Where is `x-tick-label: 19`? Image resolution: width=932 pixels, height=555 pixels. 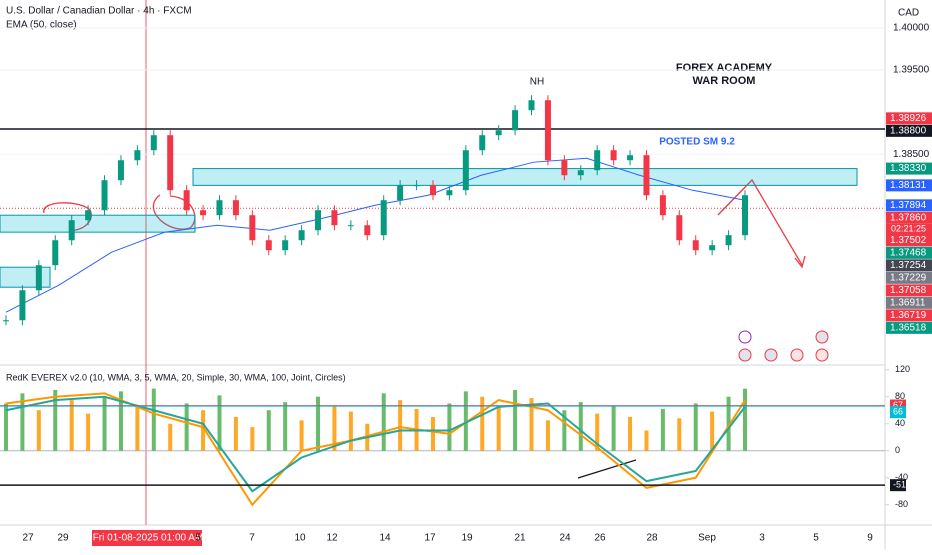 x-tick-label: 19 is located at coordinates (467, 538).